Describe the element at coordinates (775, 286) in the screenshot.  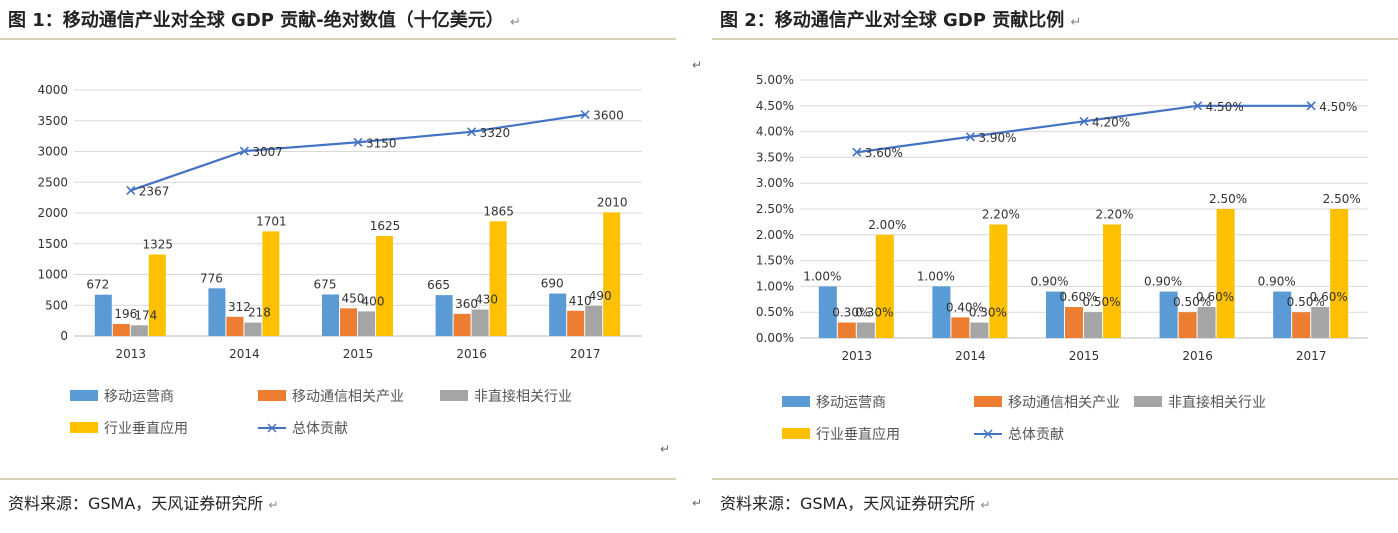
I see `right-y-tick-label: 1.00%` at that location.